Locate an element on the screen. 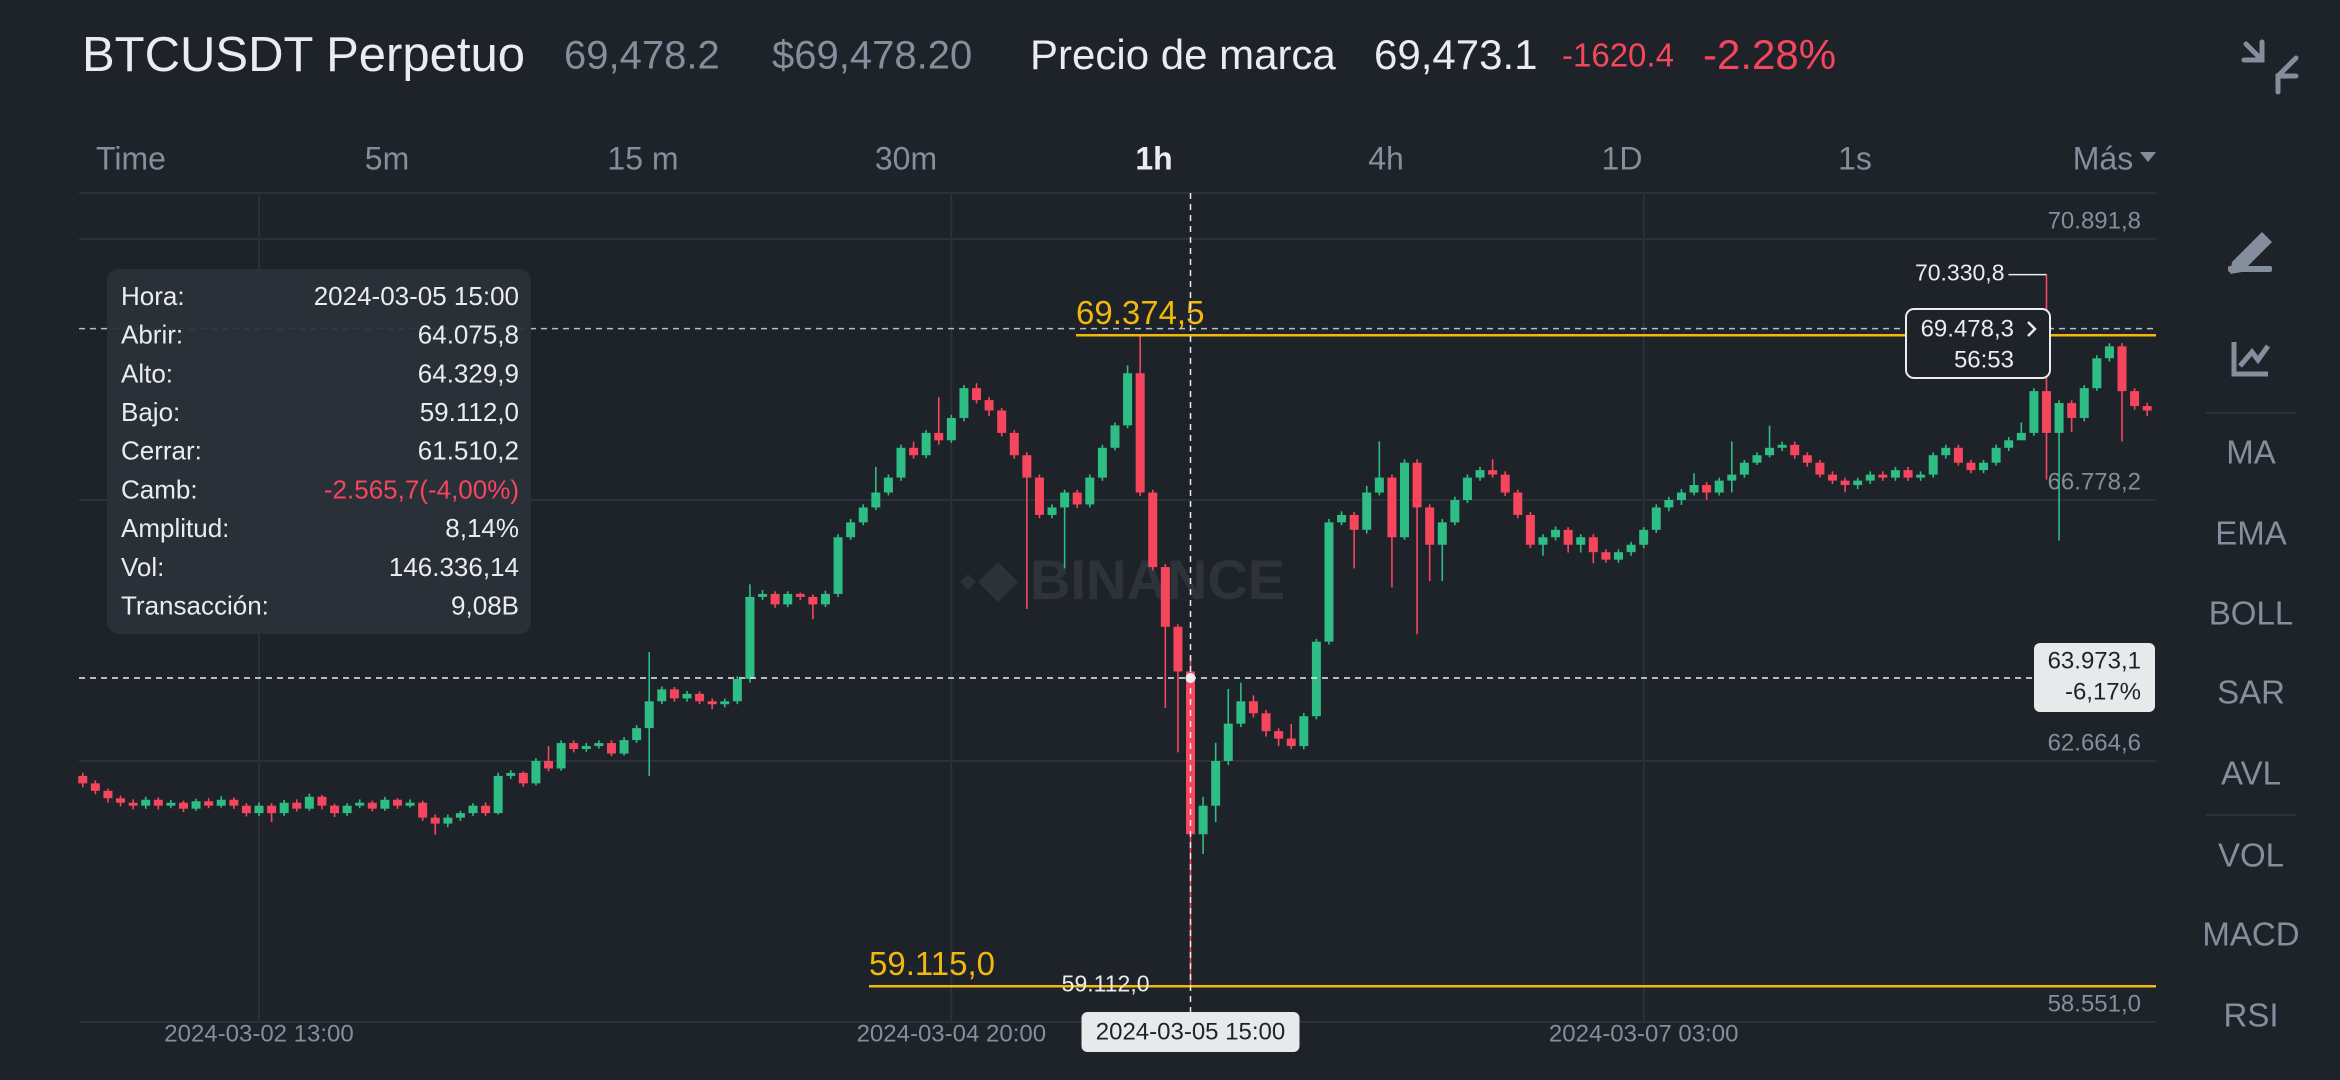  indicator-button: BOLL is located at coordinates (2251, 613).